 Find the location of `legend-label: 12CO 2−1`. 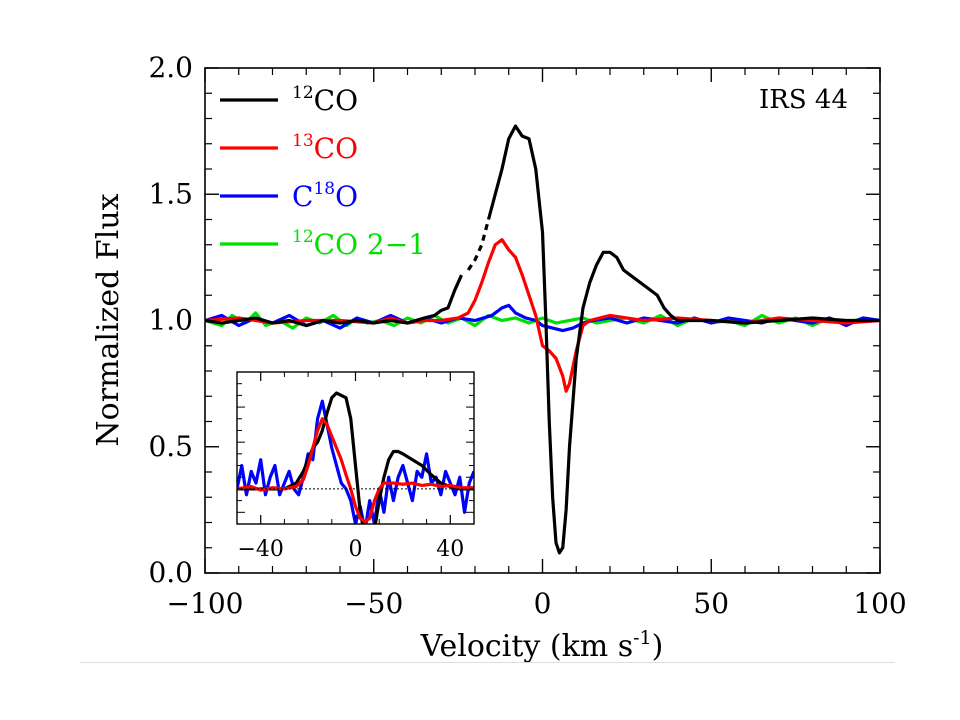

legend-label: 12CO 2−1 is located at coordinates (359, 244).